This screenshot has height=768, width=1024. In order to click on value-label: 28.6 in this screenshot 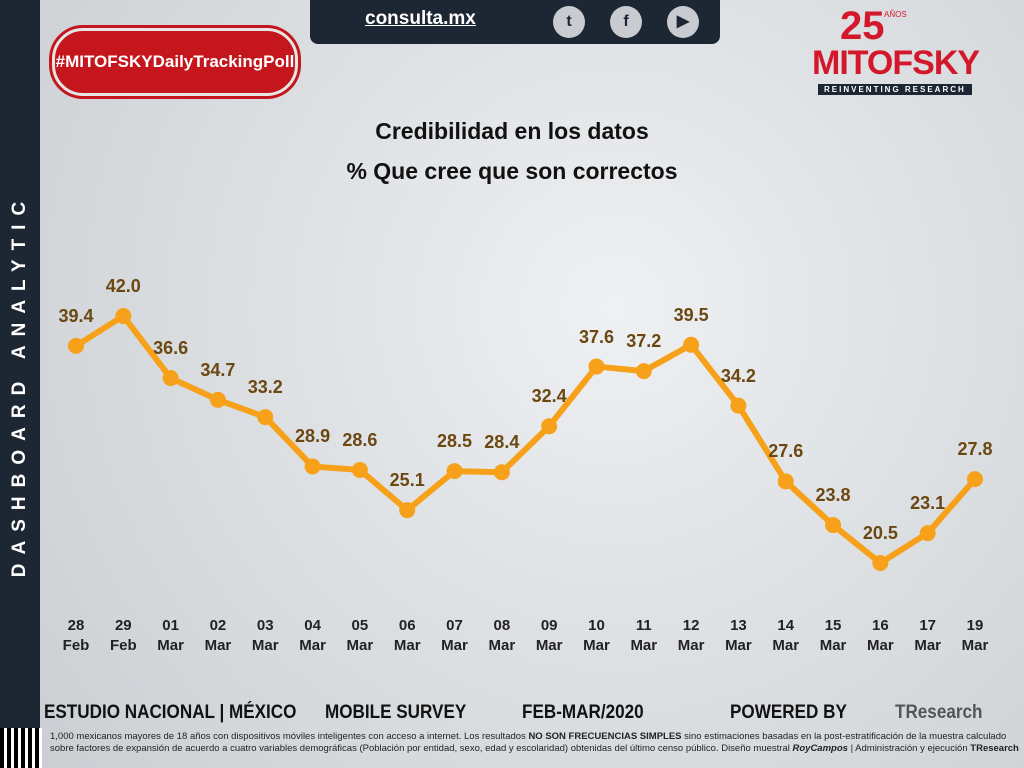, I will do `click(360, 439)`.